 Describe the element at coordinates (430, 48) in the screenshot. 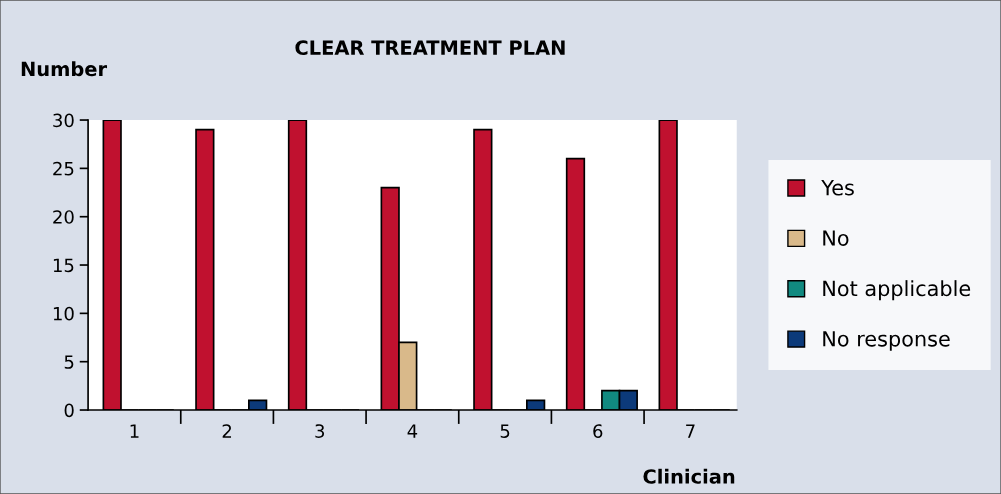

I see `chart-title: CLEAR TREATMENT PLAN` at that location.